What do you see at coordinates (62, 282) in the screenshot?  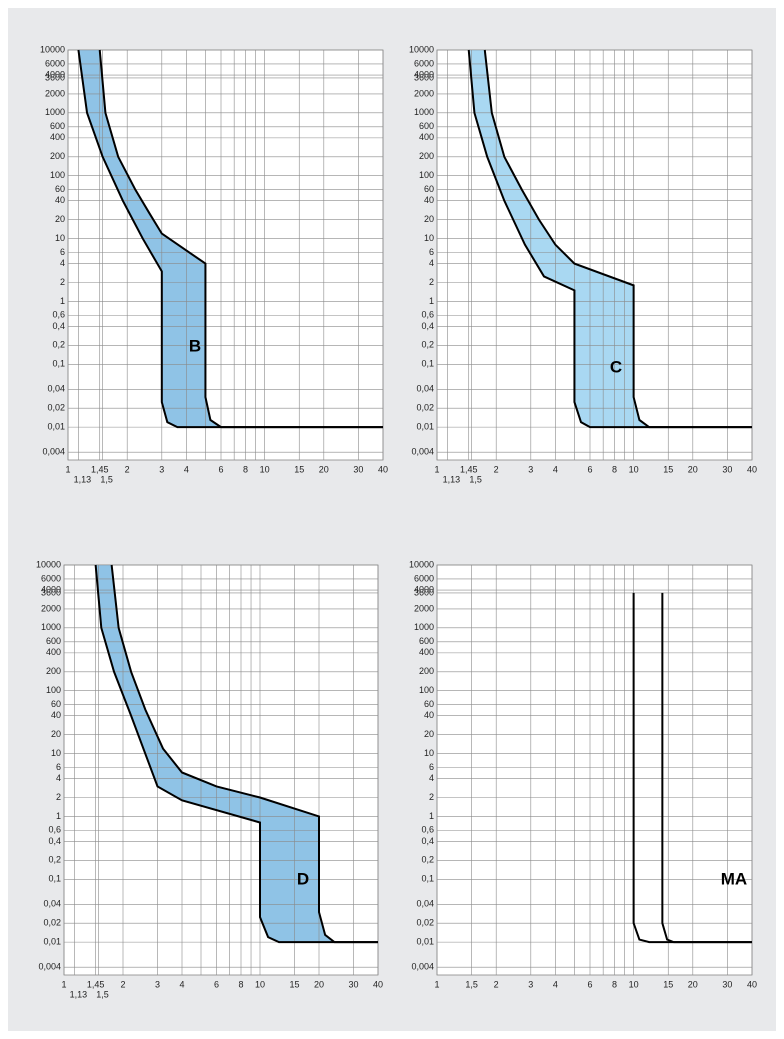 I see `y-tick-label: 2` at bounding box center [62, 282].